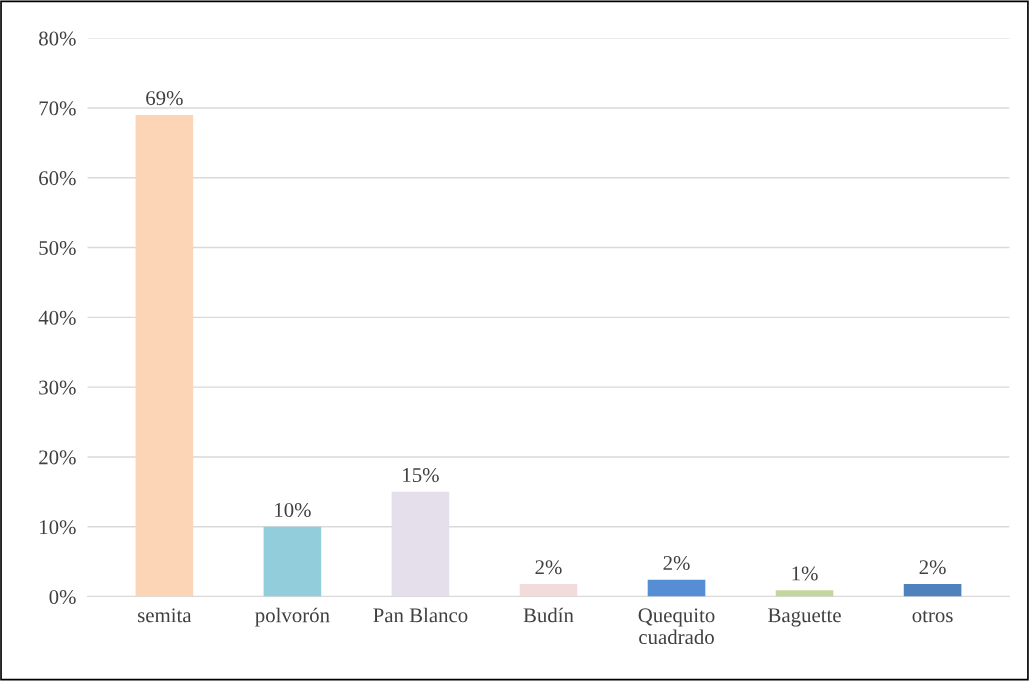 This screenshot has height=681, width=1030. What do you see at coordinates (421, 475) in the screenshot?
I see `data-label: 15%` at bounding box center [421, 475].